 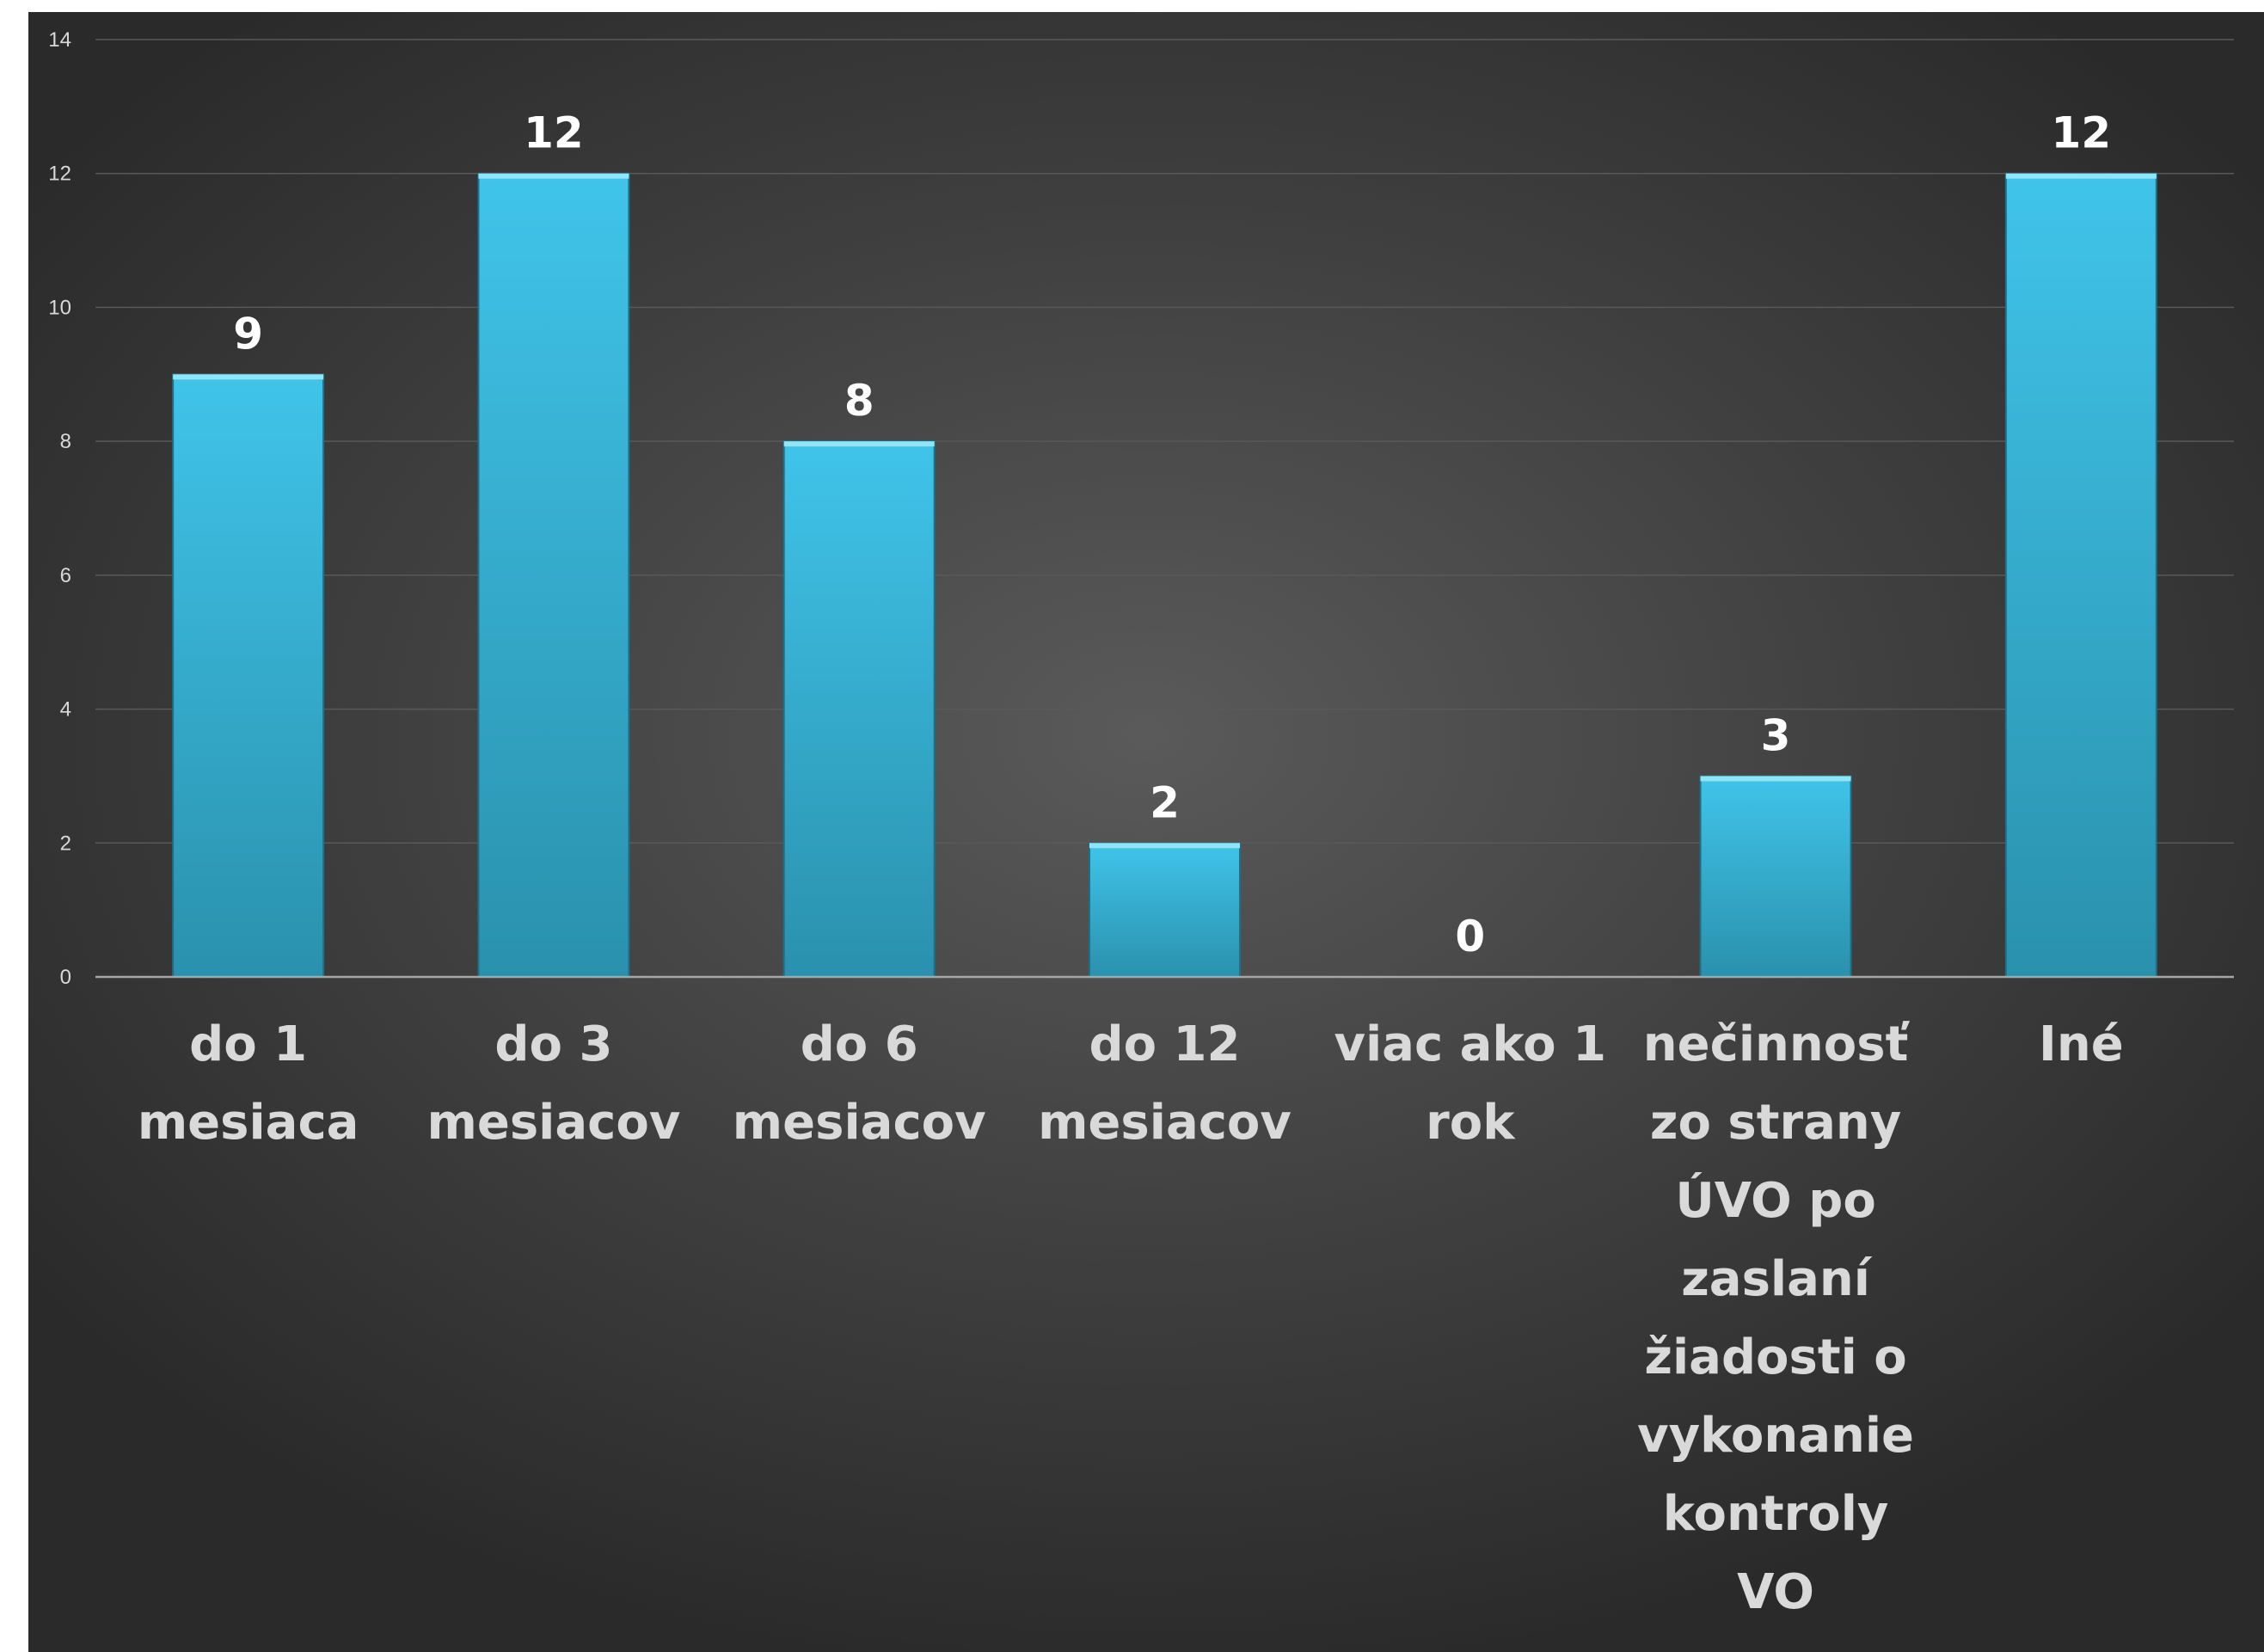 What do you see at coordinates (1776, 735) in the screenshot?
I see `data-label: 3` at bounding box center [1776, 735].